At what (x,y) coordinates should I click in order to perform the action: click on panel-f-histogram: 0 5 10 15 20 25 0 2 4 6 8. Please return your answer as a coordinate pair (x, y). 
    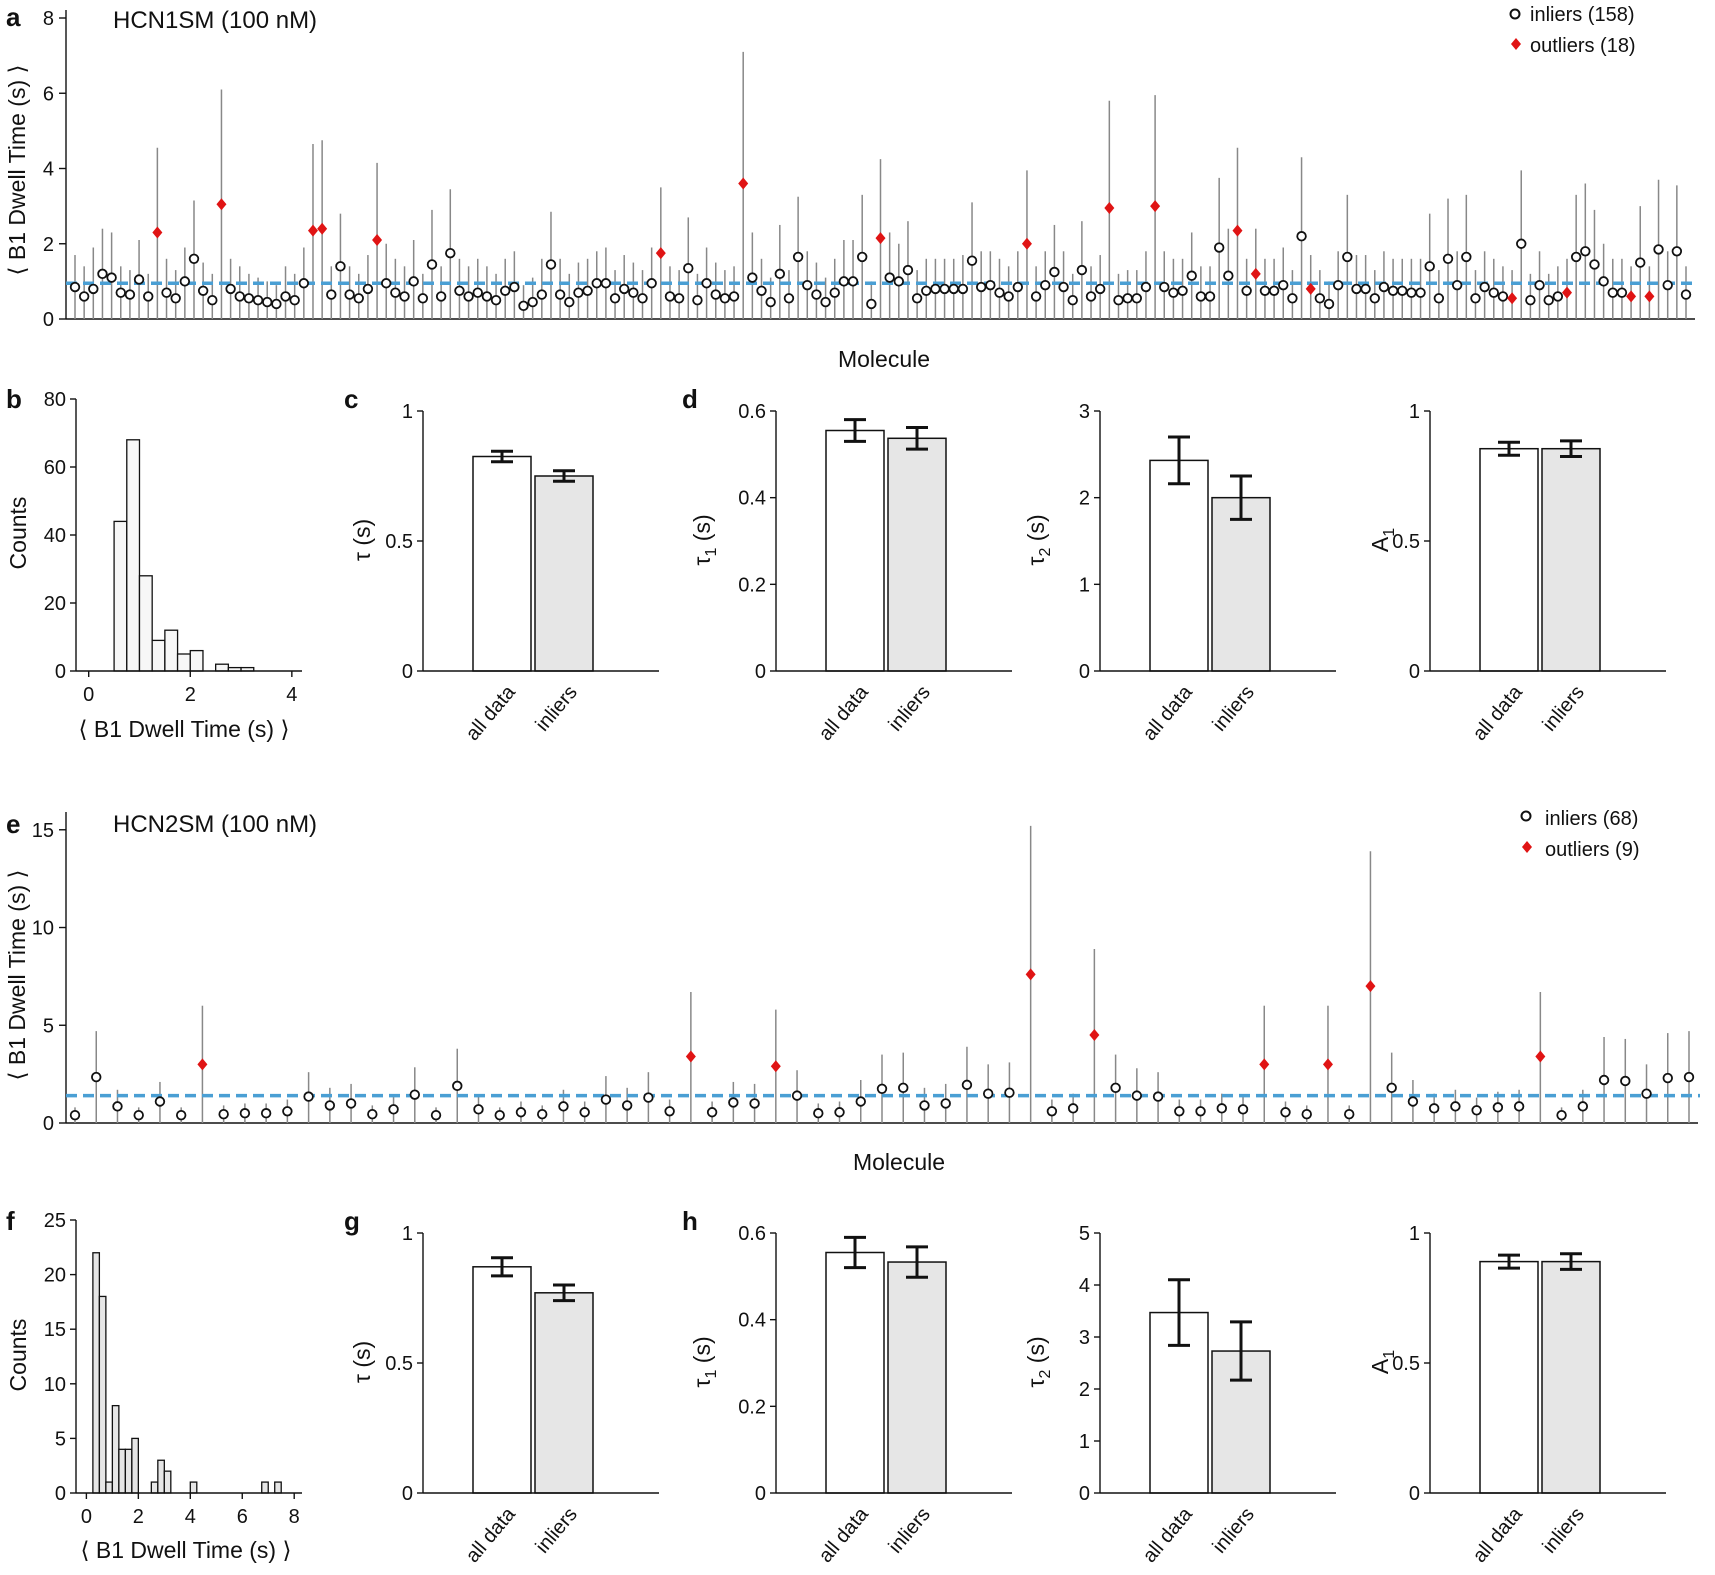
    Looking at the image, I should click on (173, 1369).